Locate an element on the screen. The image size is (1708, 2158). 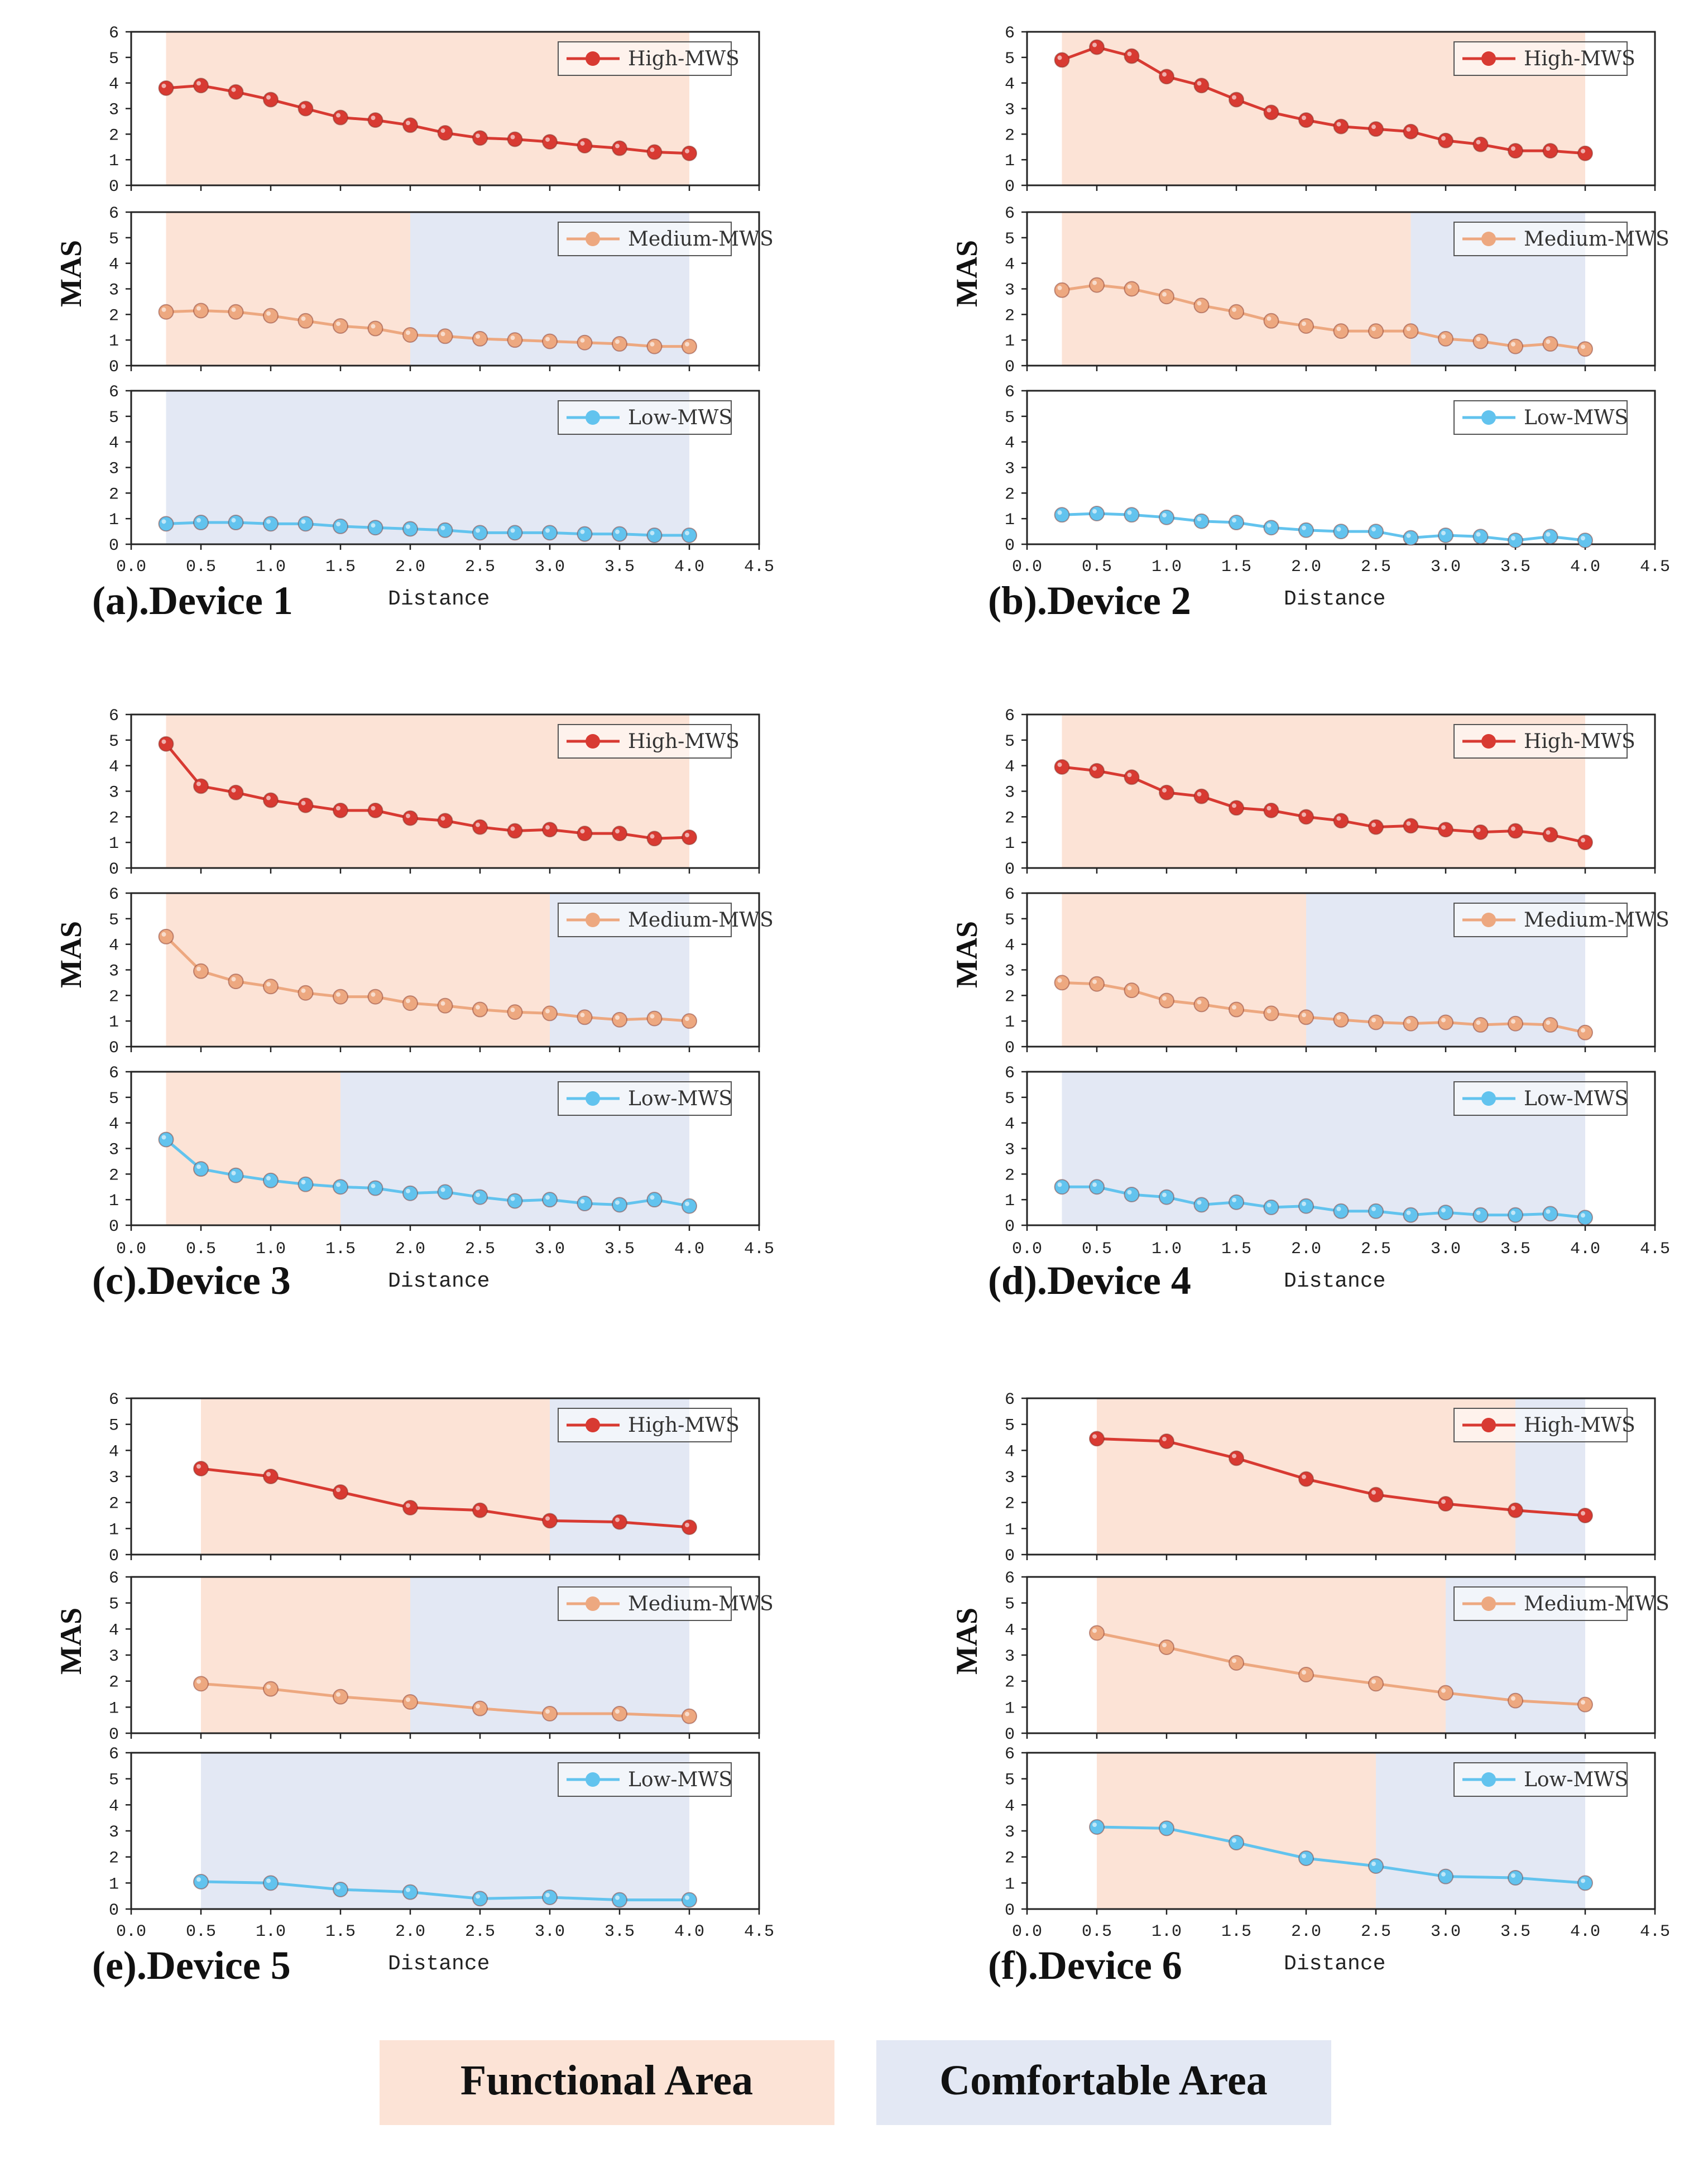
y-axis-label: MAS is located at coordinates (71, 1641).